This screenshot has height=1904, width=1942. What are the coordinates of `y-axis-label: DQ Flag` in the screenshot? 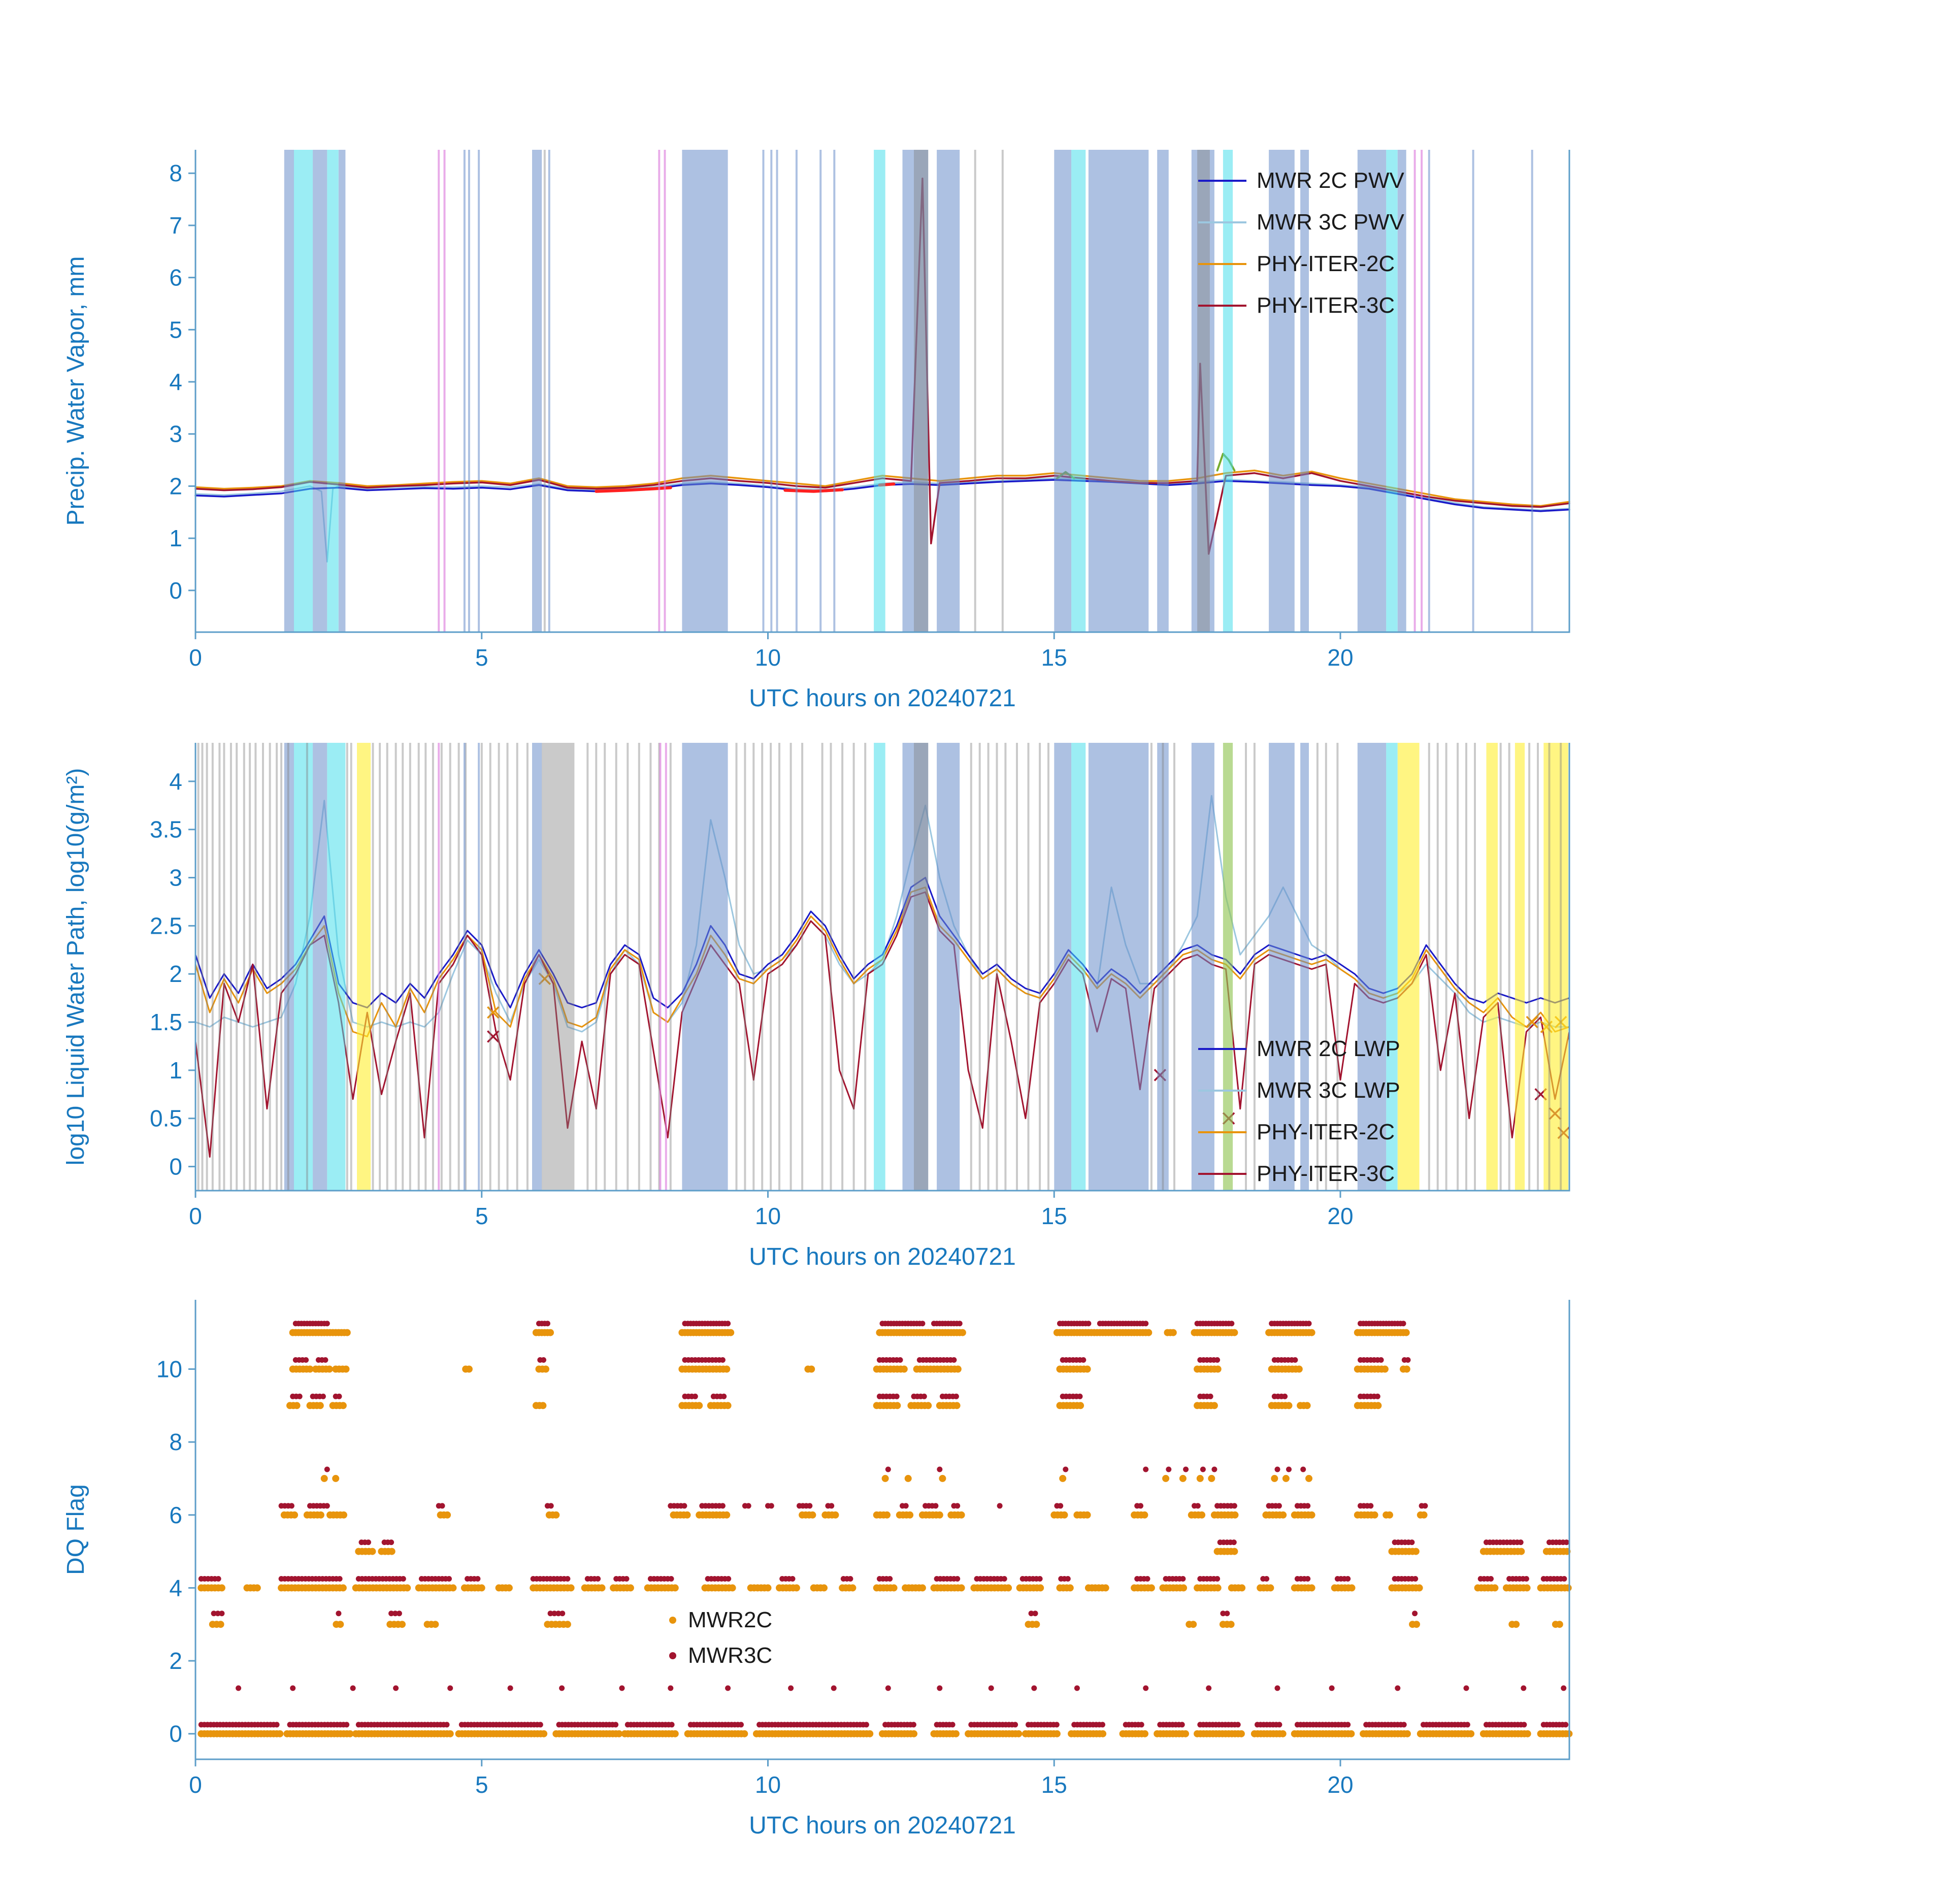 It's located at (75, 1530).